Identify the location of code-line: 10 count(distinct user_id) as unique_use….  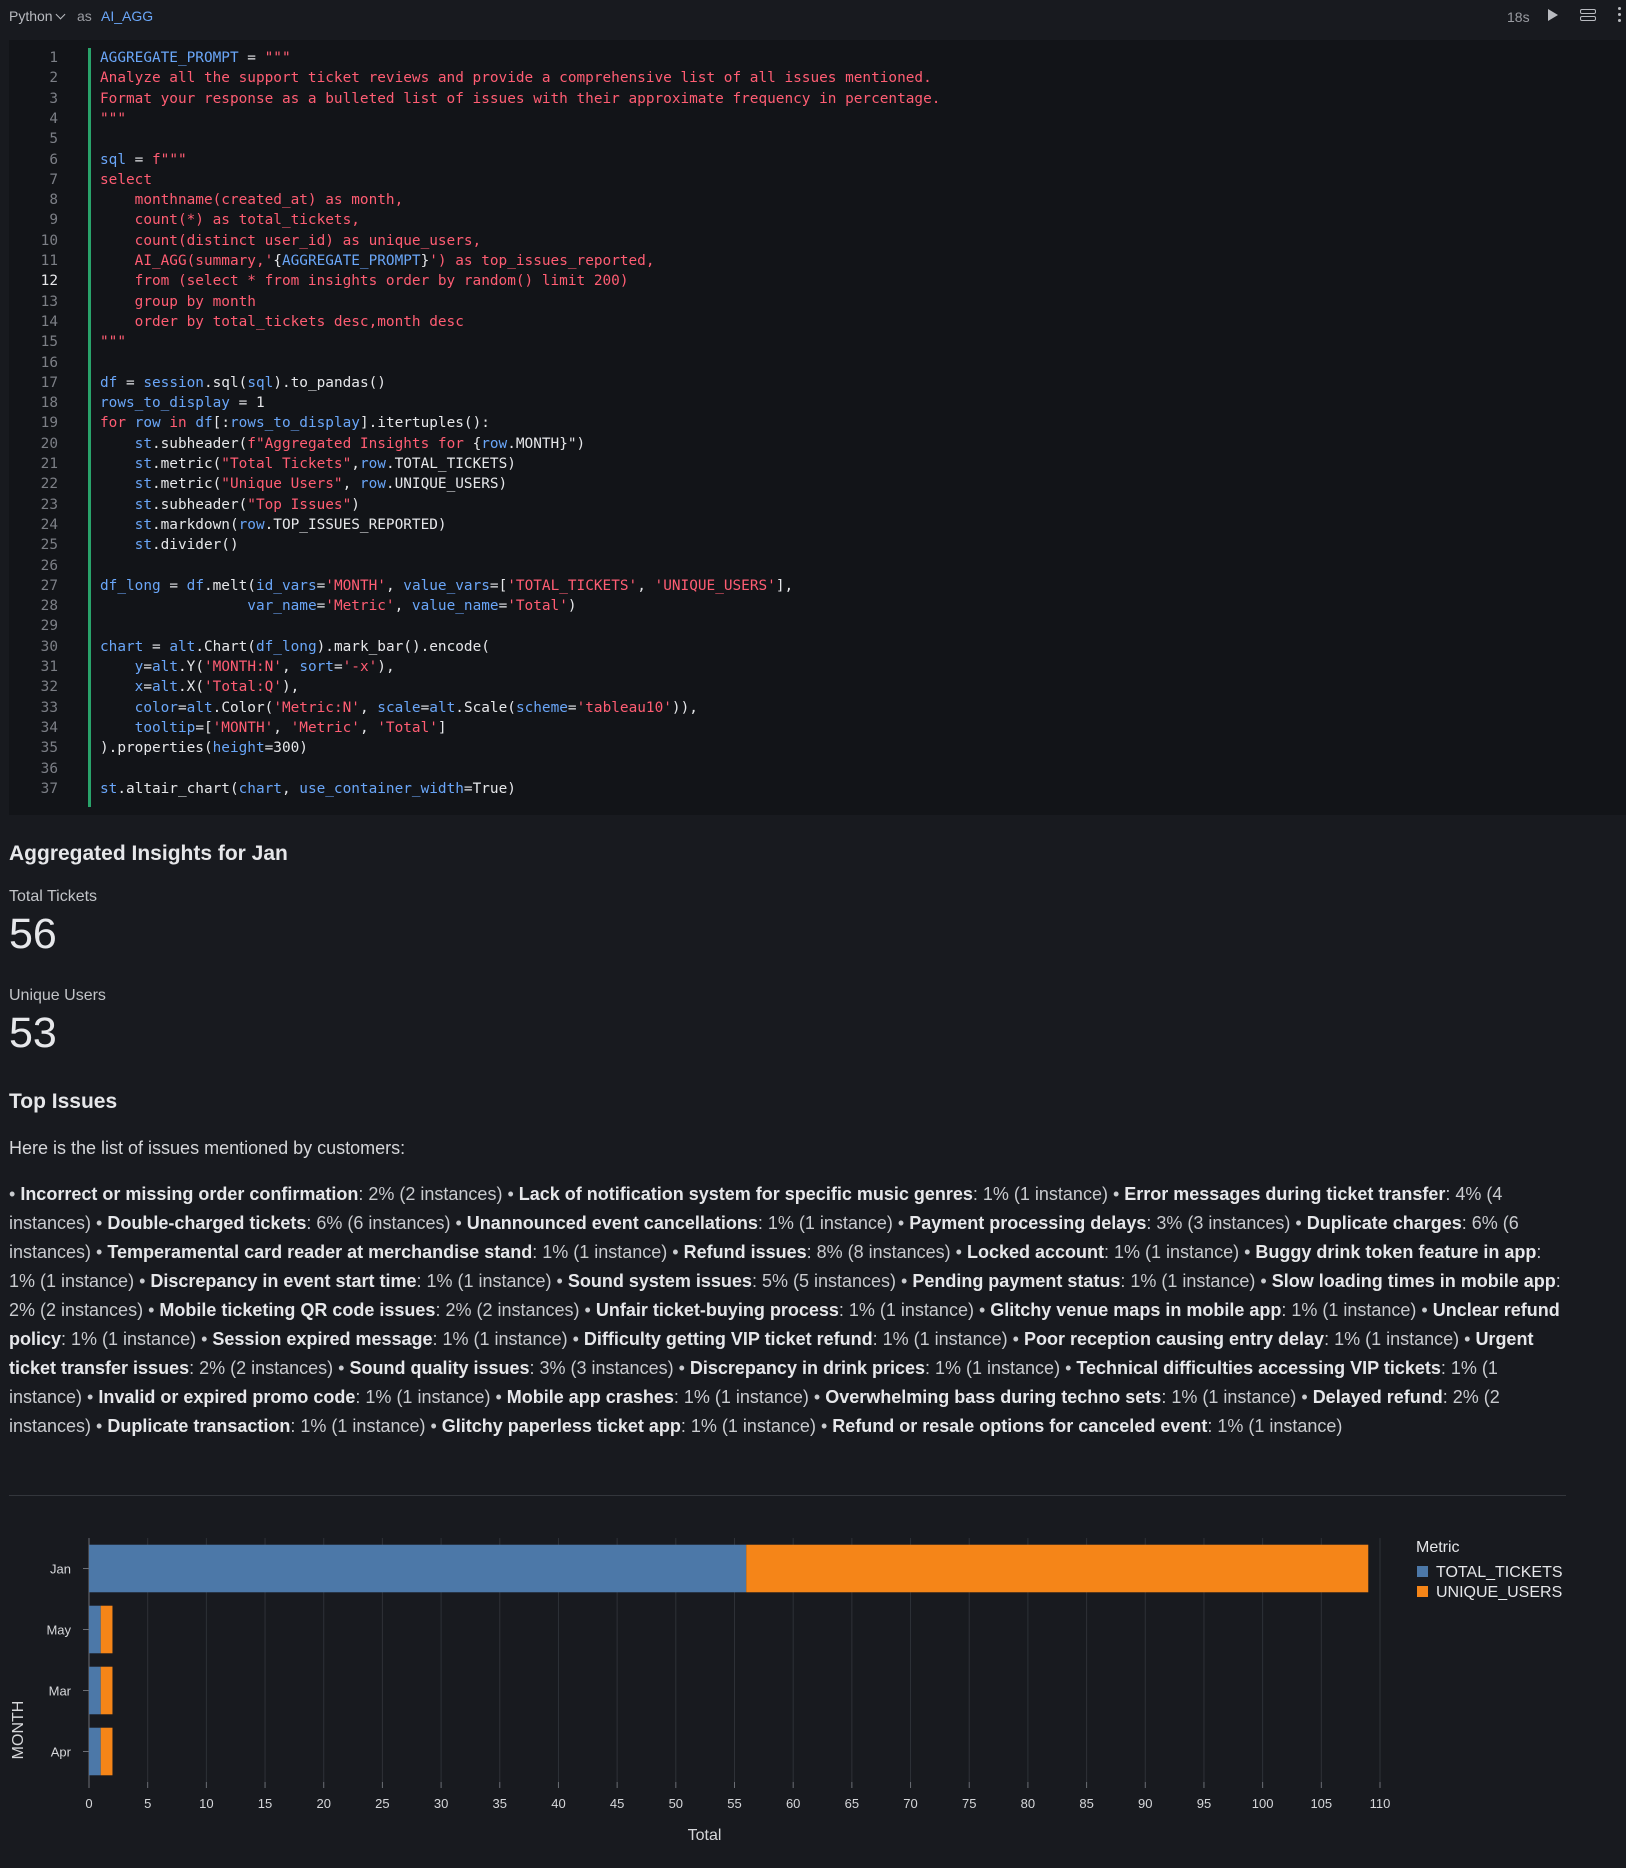
(809, 241).